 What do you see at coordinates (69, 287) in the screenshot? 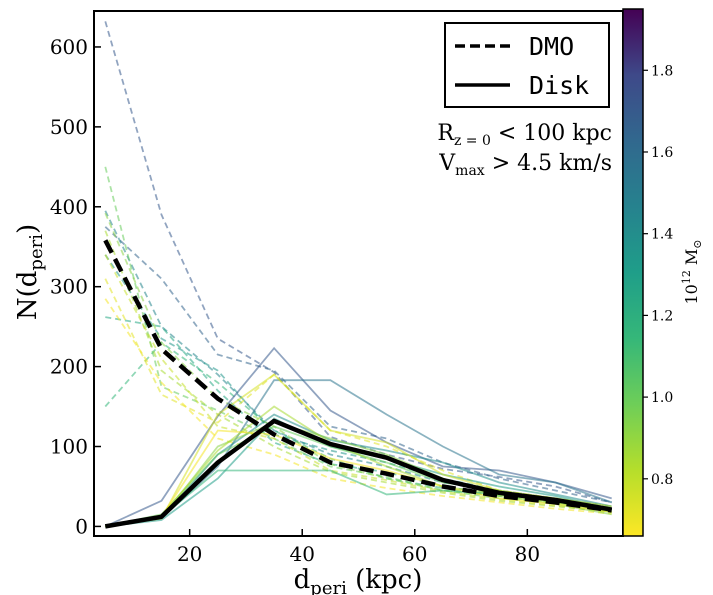
I see `y-tick-label: 300` at bounding box center [69, 287].